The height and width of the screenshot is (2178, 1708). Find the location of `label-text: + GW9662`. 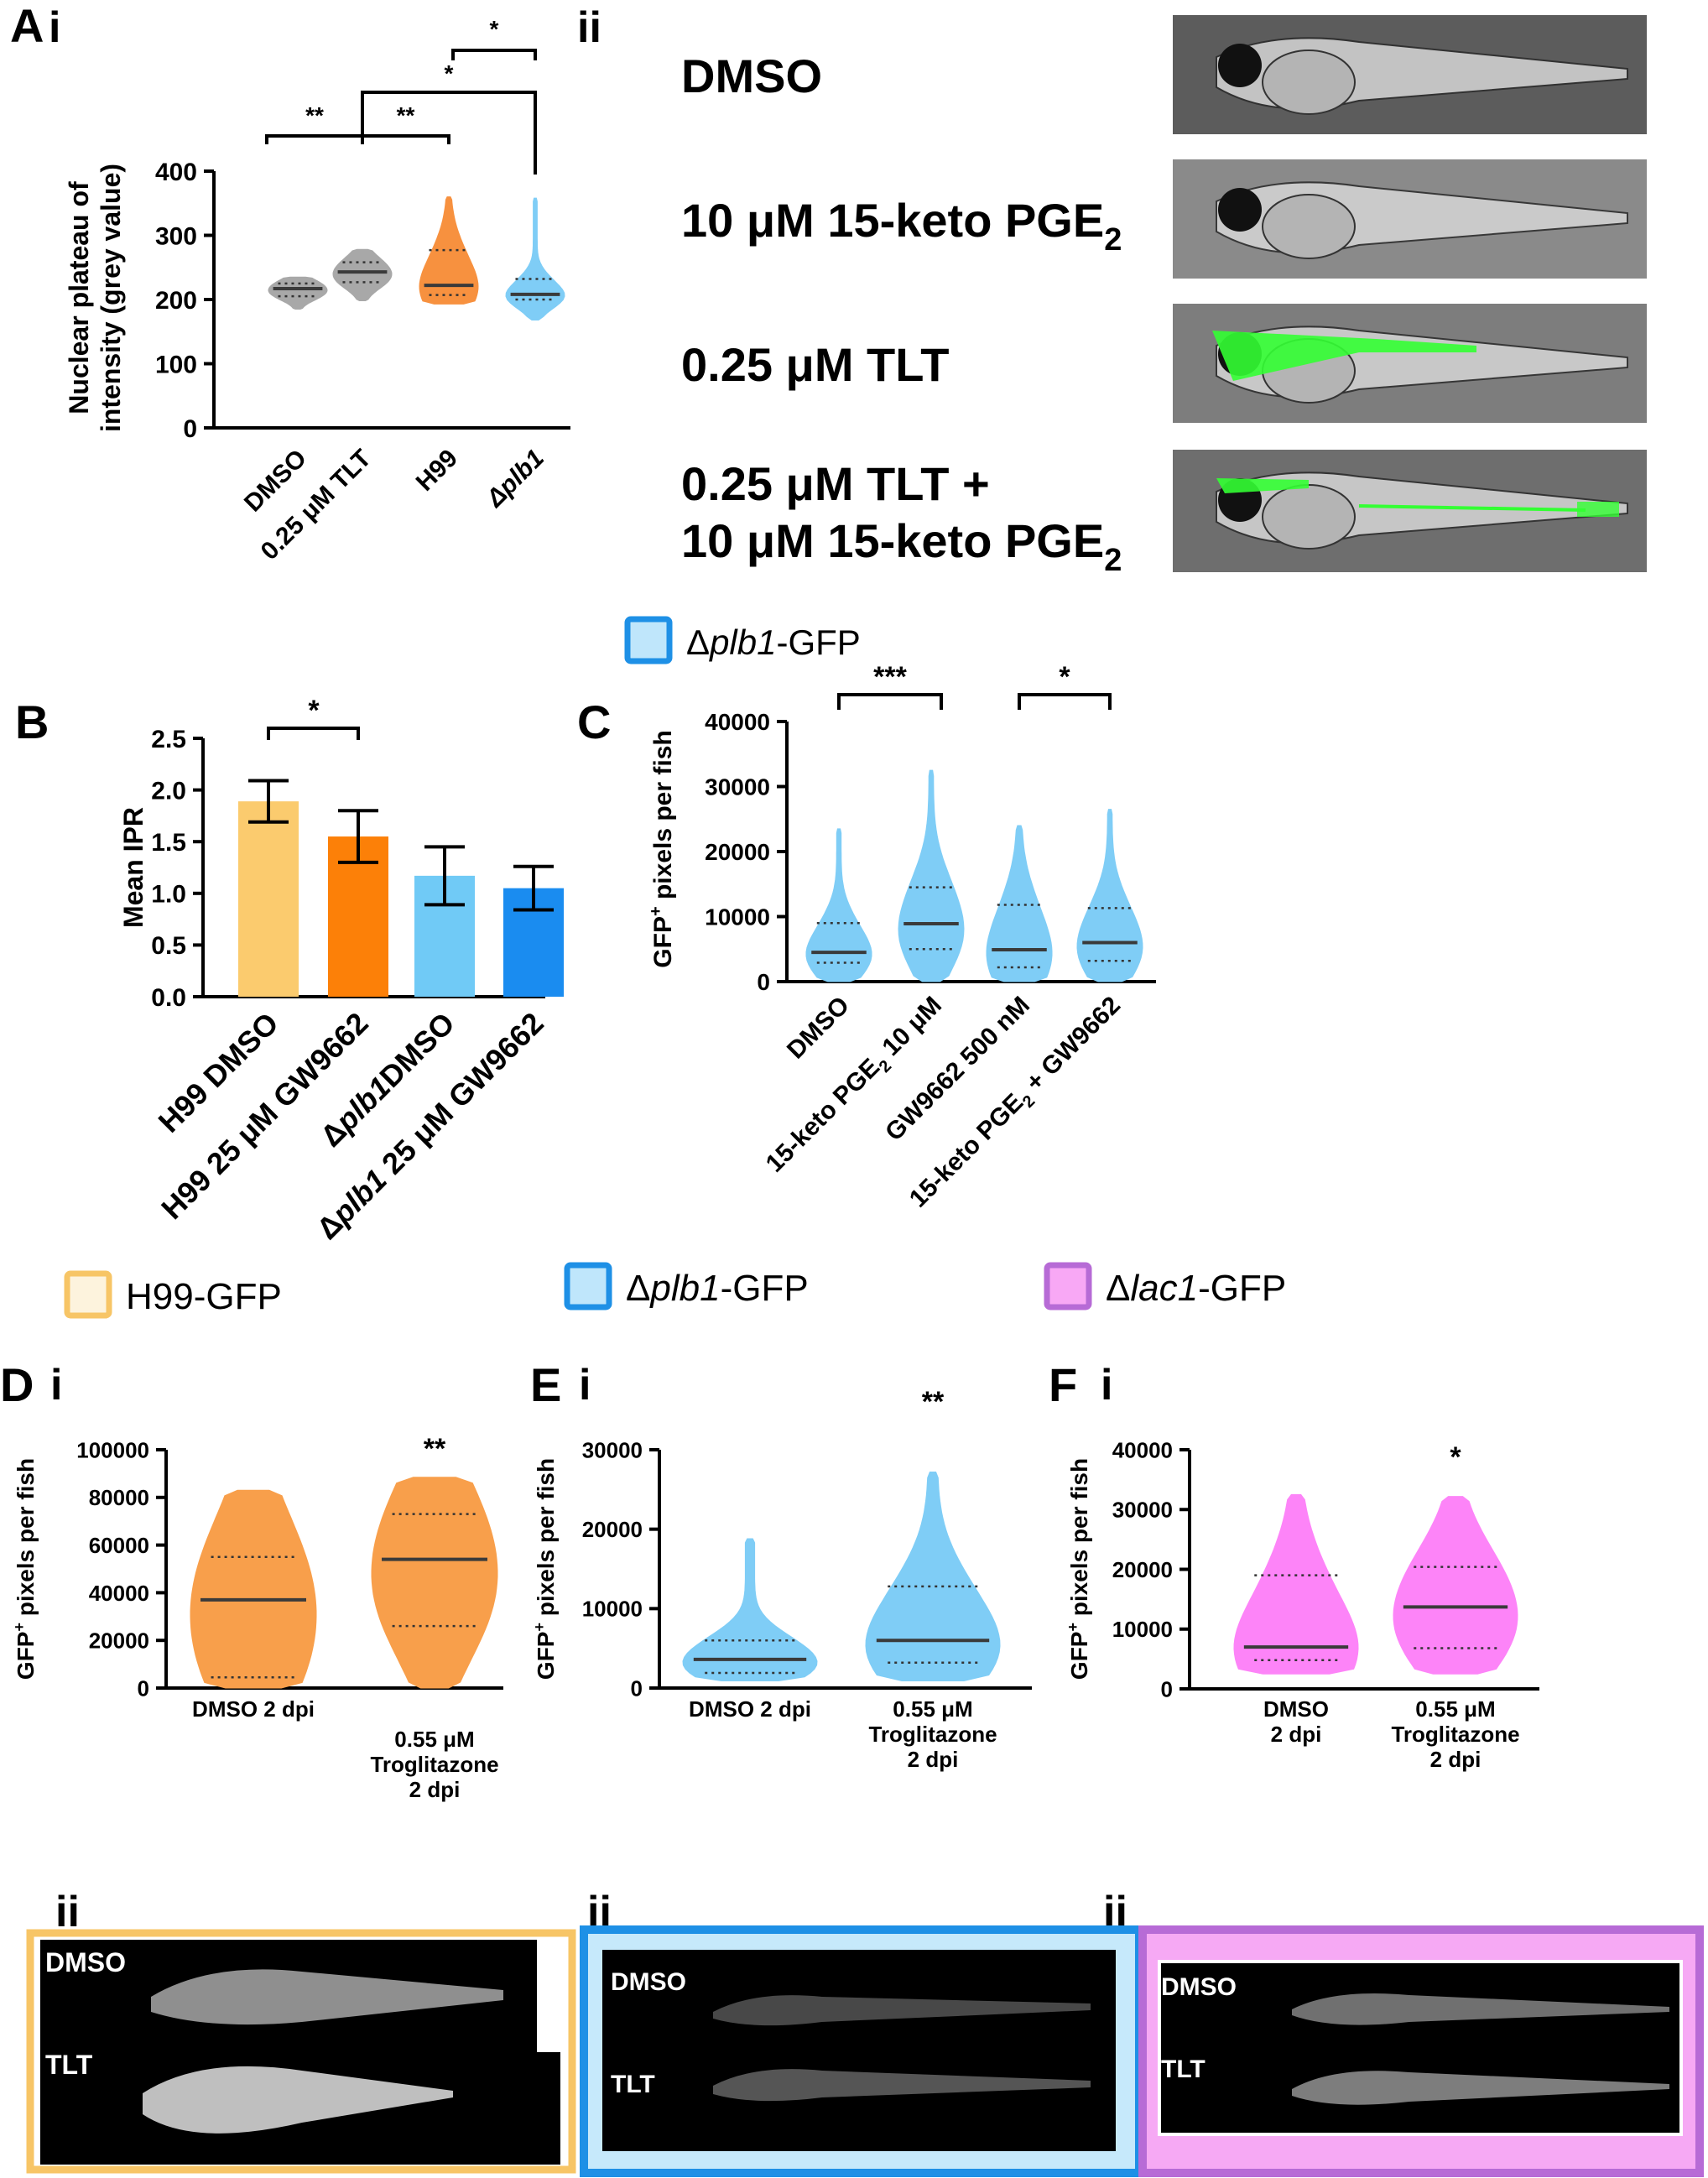

label-text: + GW9662 is located at coordinates (1071, 1047).